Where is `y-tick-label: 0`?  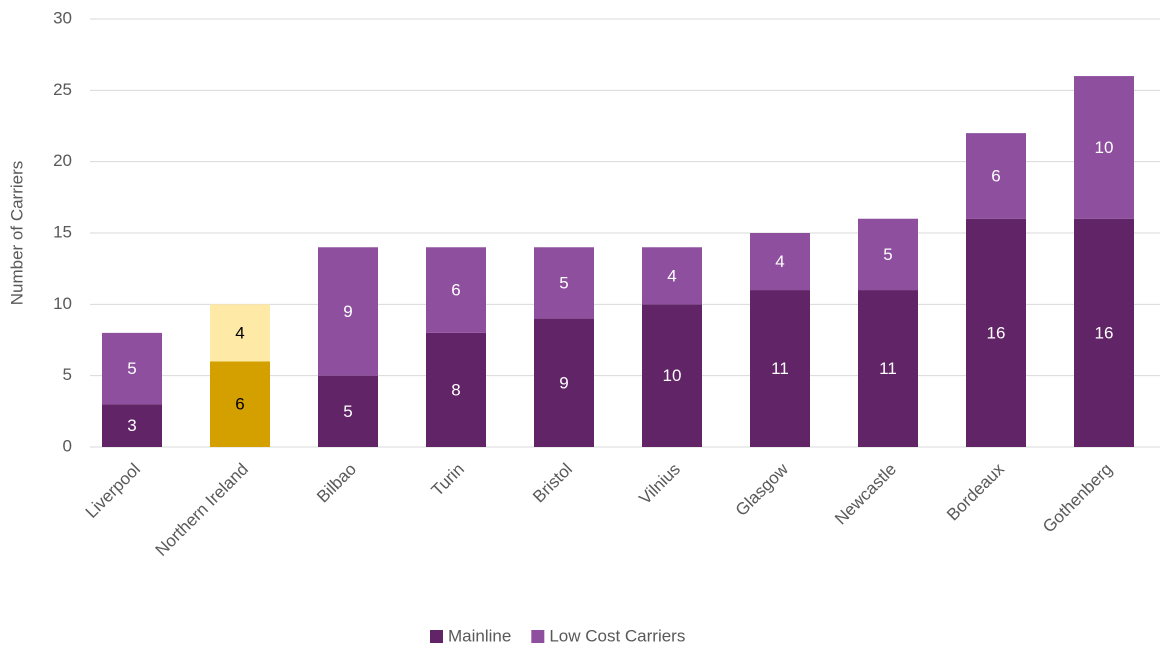
y-tick-label: 0 is located at coordinates (67, 445).